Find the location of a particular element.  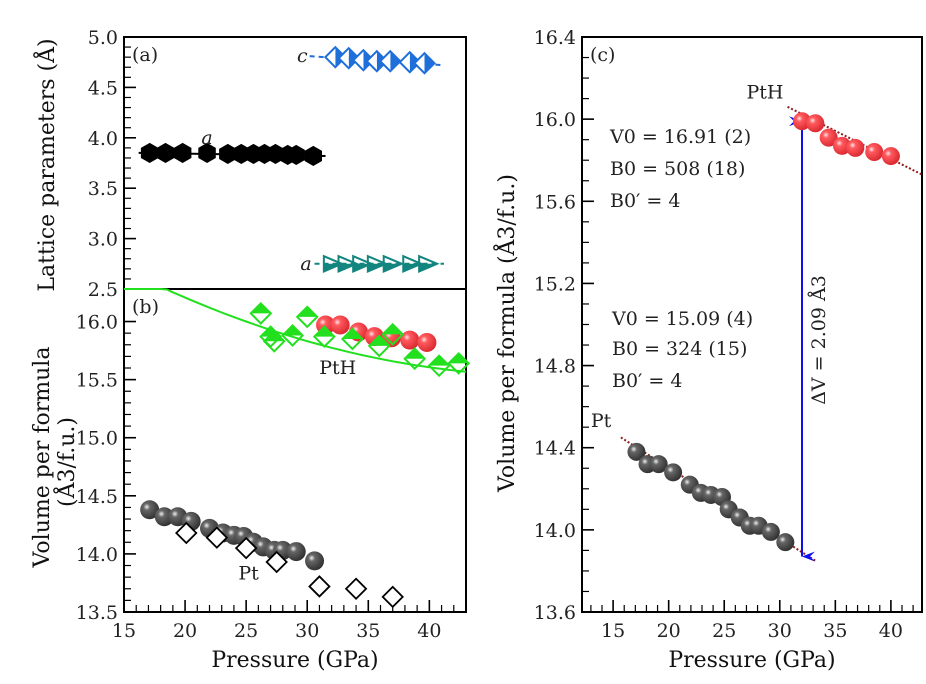

y-tick-label: 13.6 is located at coordinates (555, 613).